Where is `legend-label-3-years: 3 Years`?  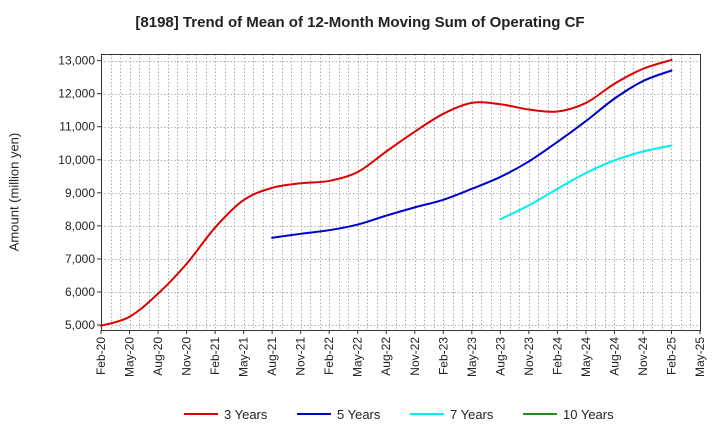
legend-label-3-years: 3 Years is located at coordinates (246, 414).